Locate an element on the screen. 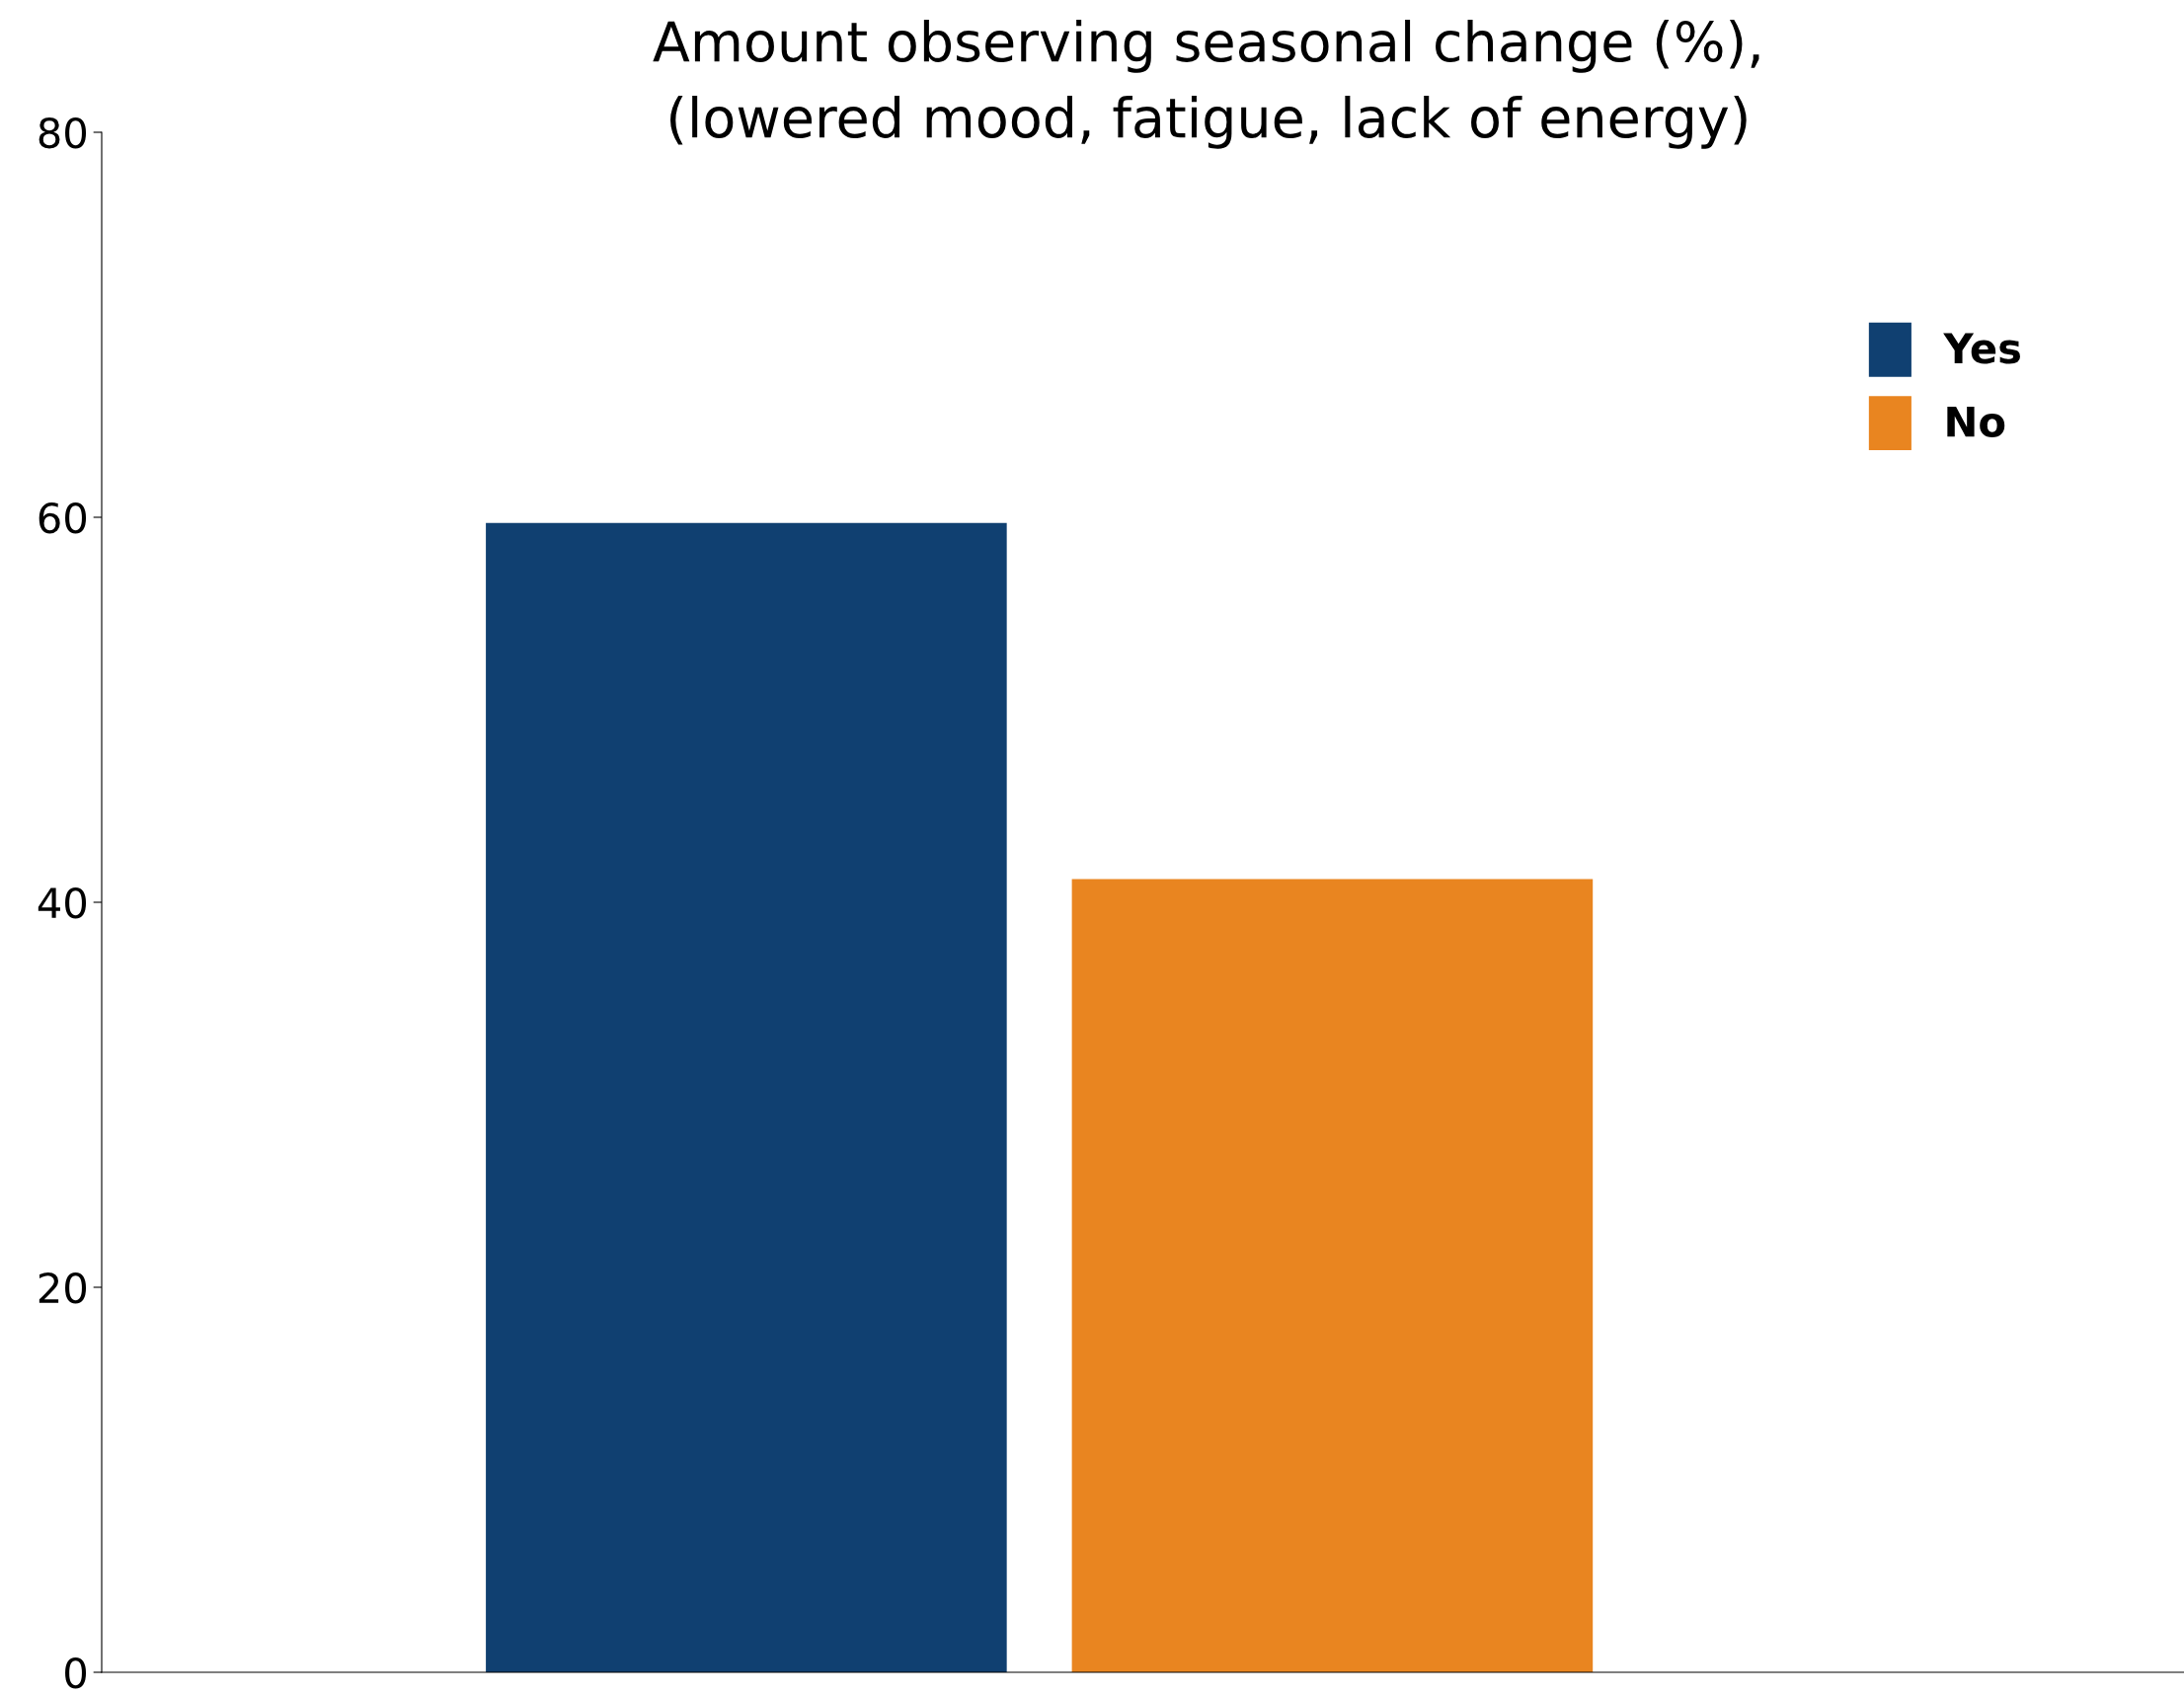 This screenshot has width=2184, height=1694. y-tick-label: 0 is located at coordinates (76, 1672).